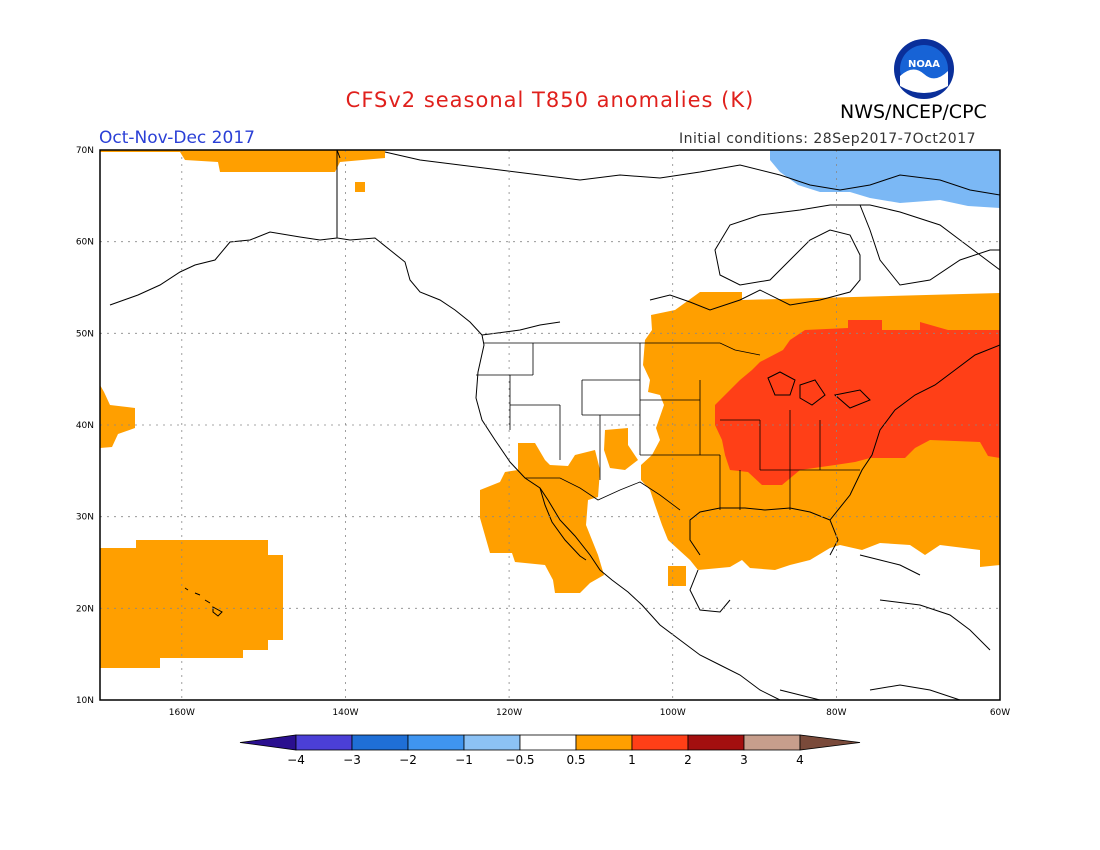  What do you see at coordinates (85, 701) in the screenshot?
I see `lat-tick-label: 10N` at bounding box center [85, 701].